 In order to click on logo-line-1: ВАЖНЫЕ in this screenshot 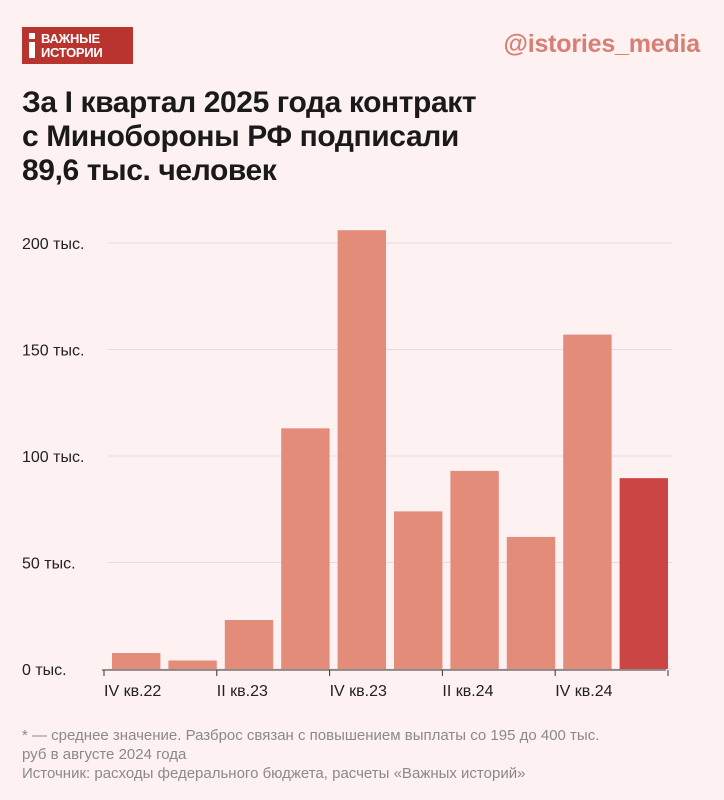, I will do `click(70, 38)`.